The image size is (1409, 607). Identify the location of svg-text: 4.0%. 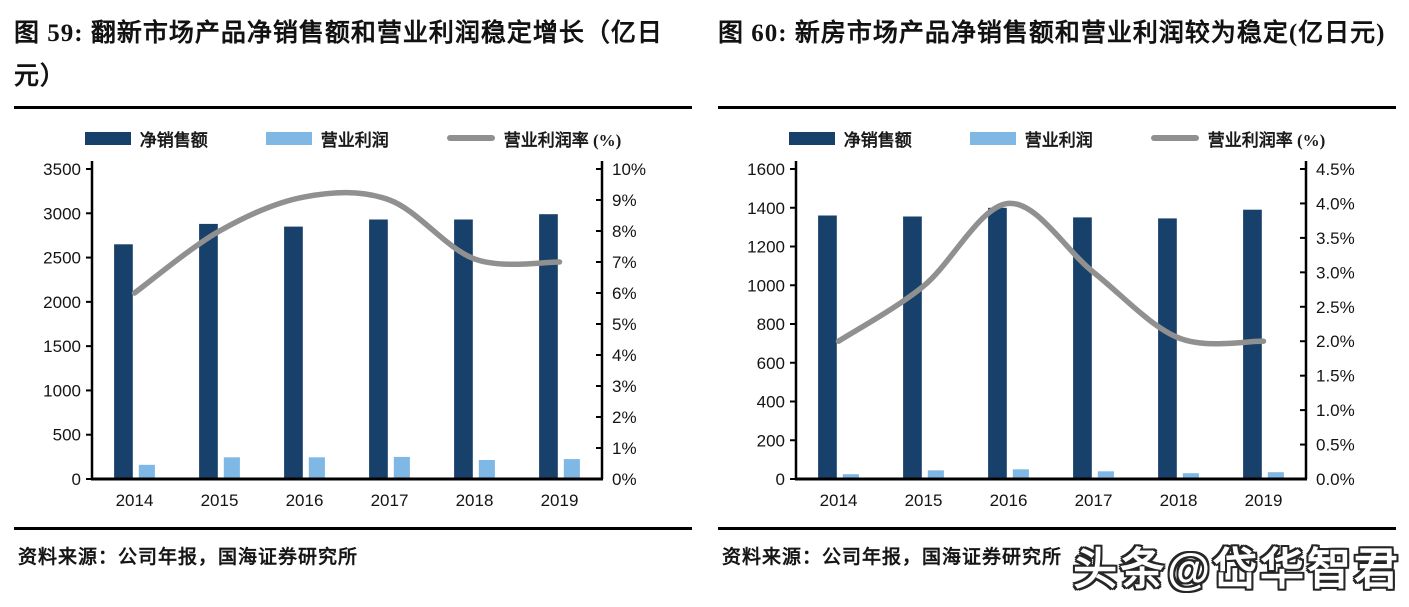
(1335, 203).